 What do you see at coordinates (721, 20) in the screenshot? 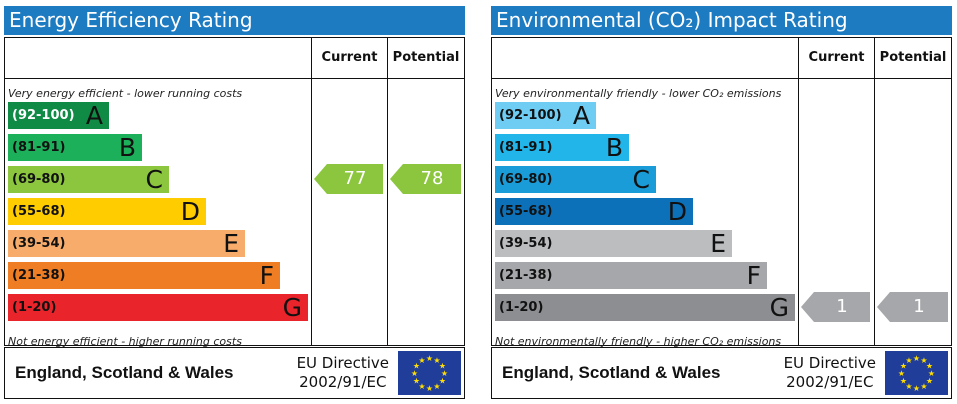
I see `panel-title: Environmental (CO₂) Impact Rating` at bounding box center [721, 20].